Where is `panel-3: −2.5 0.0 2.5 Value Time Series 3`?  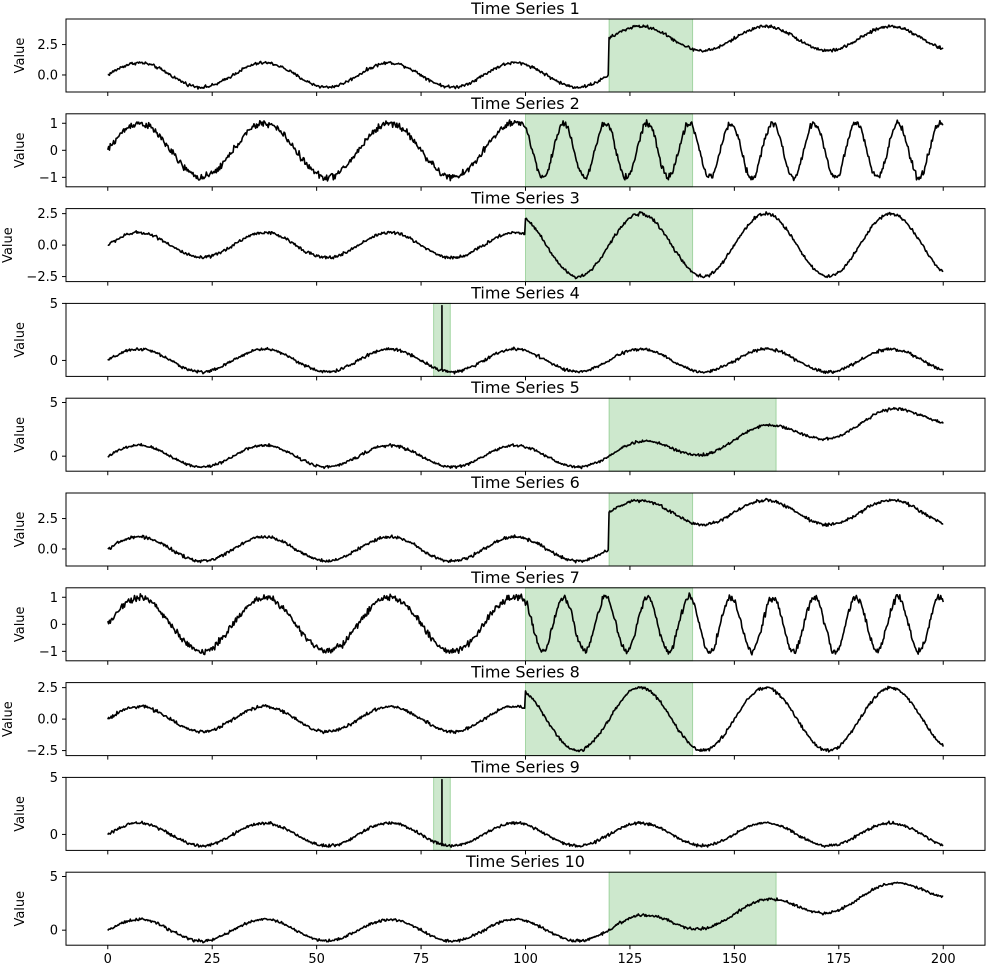 panel-3: −2.5 0.0 2.5 Value Time Series 3 is located at coordinates (493, 237).